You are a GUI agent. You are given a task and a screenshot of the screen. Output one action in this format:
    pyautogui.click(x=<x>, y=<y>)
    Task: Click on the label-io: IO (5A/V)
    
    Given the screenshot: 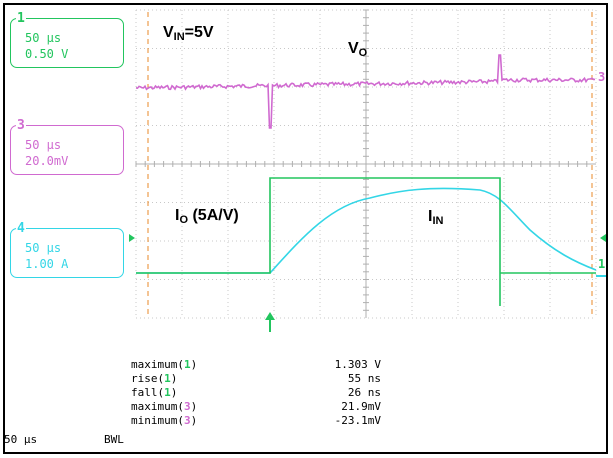 What is the action you would take?
    pyautogui.click(x=207, y=216)
    